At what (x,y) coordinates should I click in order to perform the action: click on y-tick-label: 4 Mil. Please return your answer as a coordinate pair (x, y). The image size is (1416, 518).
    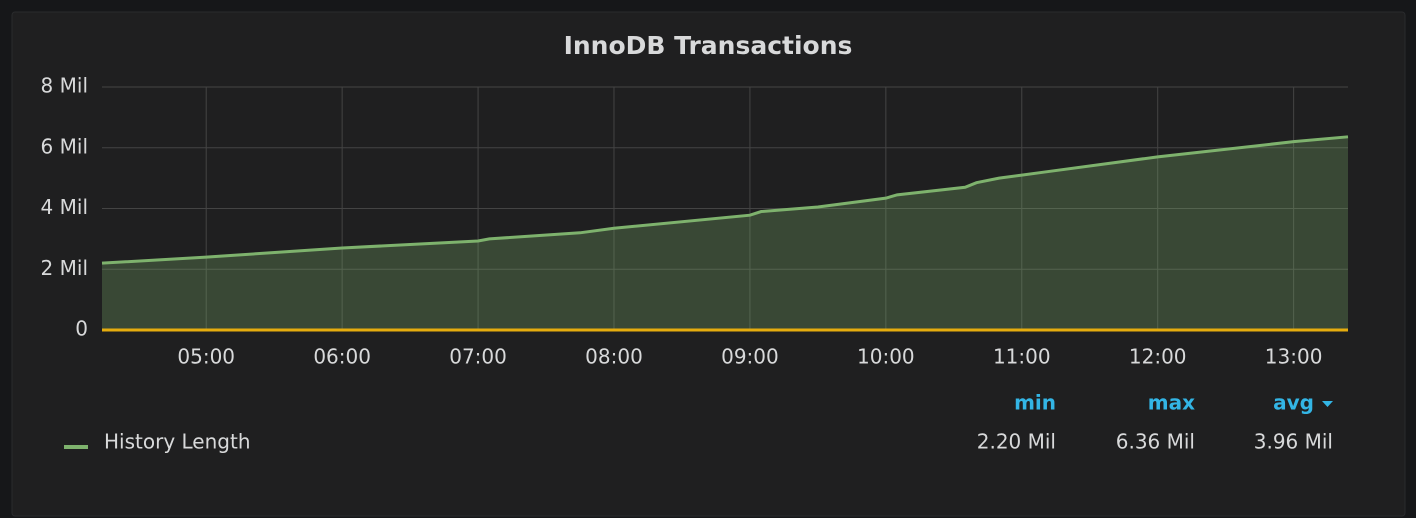
    Looking at the image, I should click on (64, 207).